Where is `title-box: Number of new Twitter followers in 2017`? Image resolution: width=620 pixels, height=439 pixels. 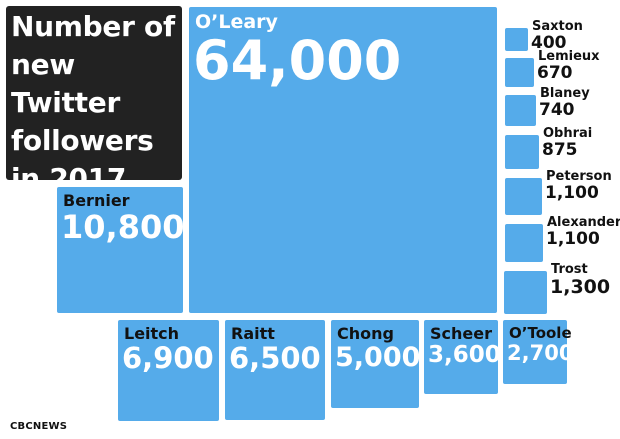
title-box: Number of new Twitter followers in 2017 is located at coordinates (94, 100).